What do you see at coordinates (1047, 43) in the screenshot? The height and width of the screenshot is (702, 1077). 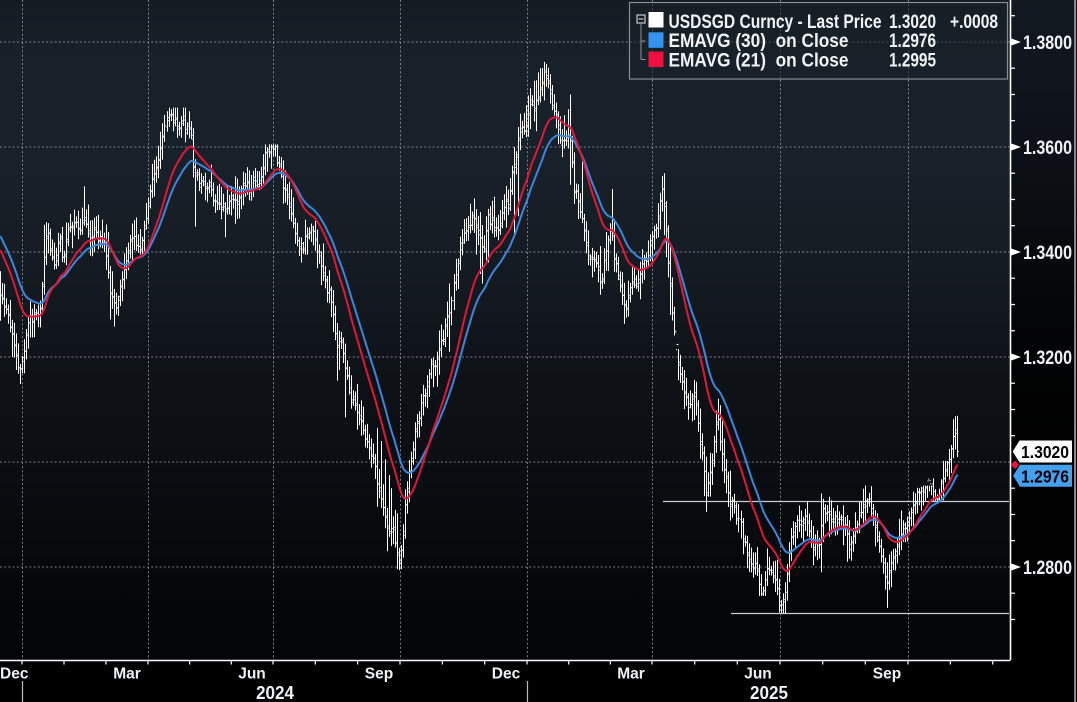 I see `svg-text: 1.3800` at bounding box center [1047, 43].